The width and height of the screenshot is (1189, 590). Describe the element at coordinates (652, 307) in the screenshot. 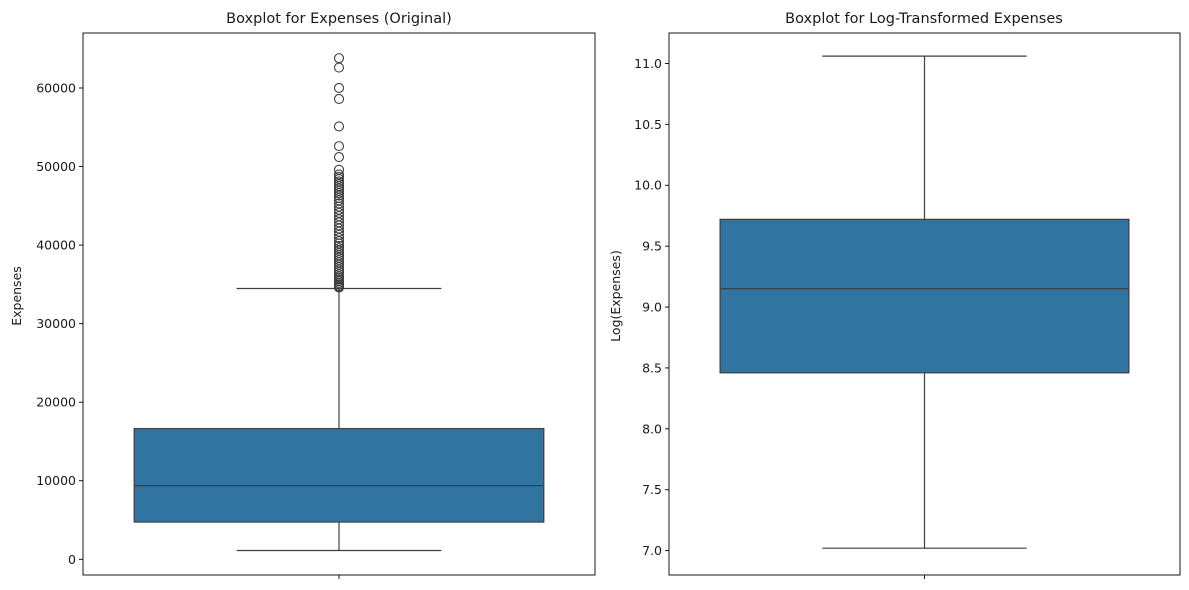

I see `y-tick-label: 9.0` at that location.